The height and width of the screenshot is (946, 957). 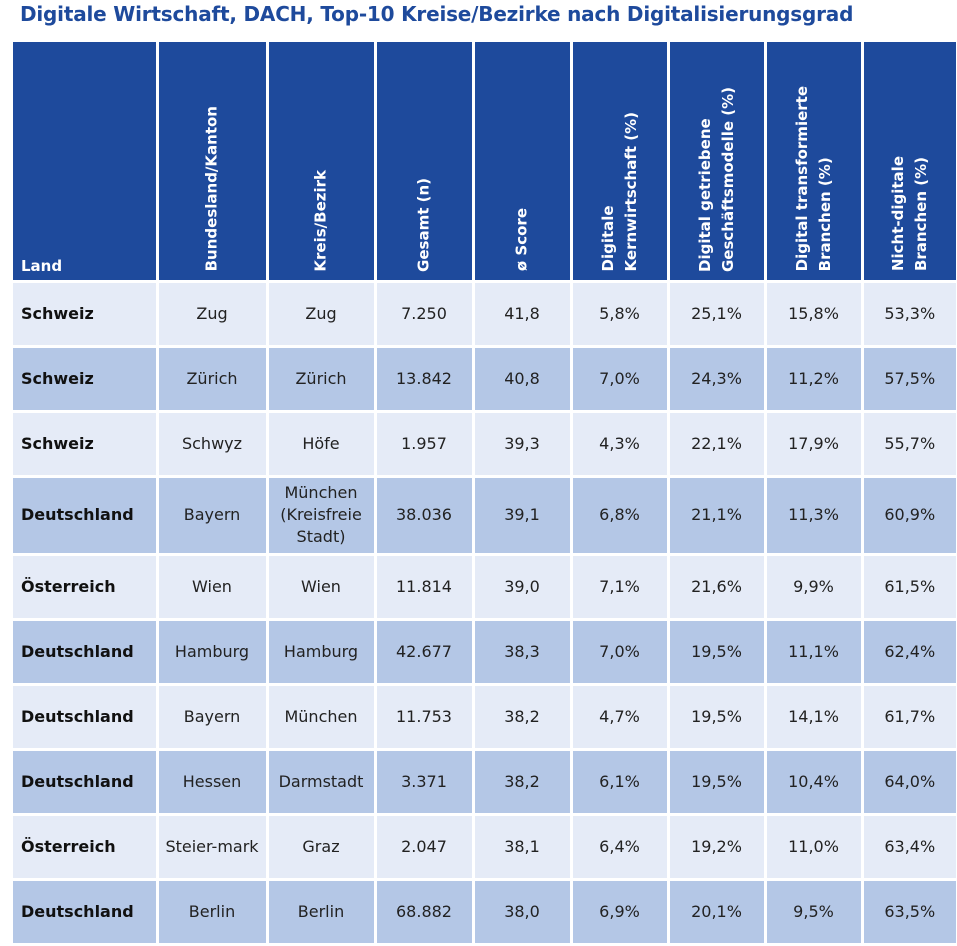 I want to click on cell-score: 38,1, so click(x=522, y=847).